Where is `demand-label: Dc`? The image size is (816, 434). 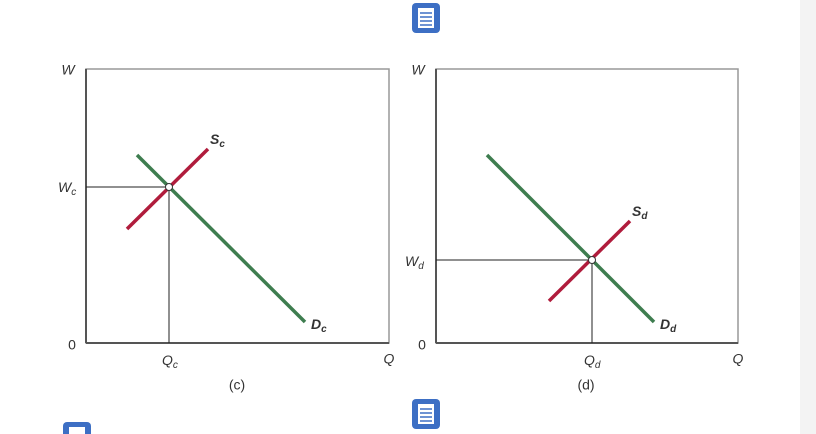 demand-label: Dc is located at coordinates (319, 325).